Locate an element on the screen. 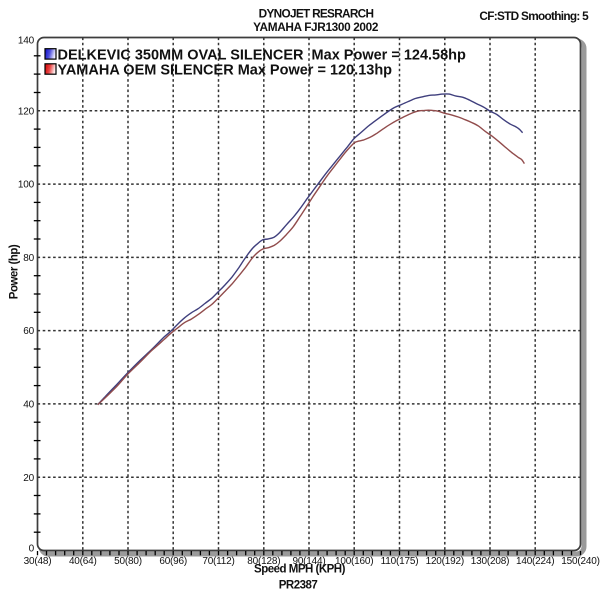  svg-text: 50(80) is located at coordinates (128, 561).